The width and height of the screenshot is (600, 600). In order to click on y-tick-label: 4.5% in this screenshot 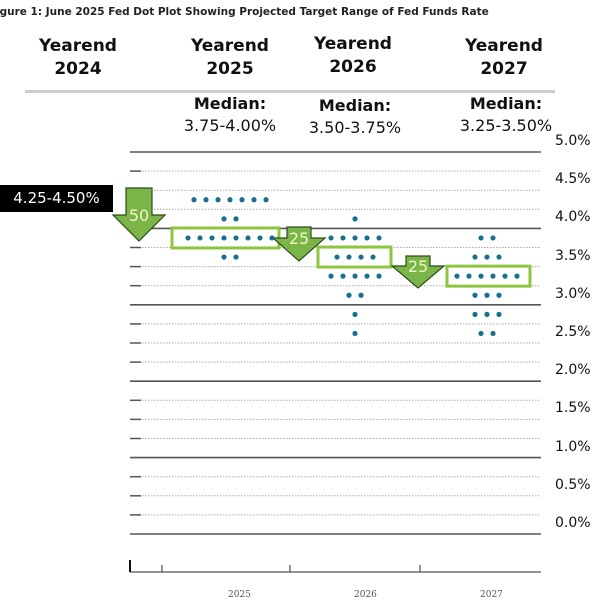, I will do `click(573, 179)`.